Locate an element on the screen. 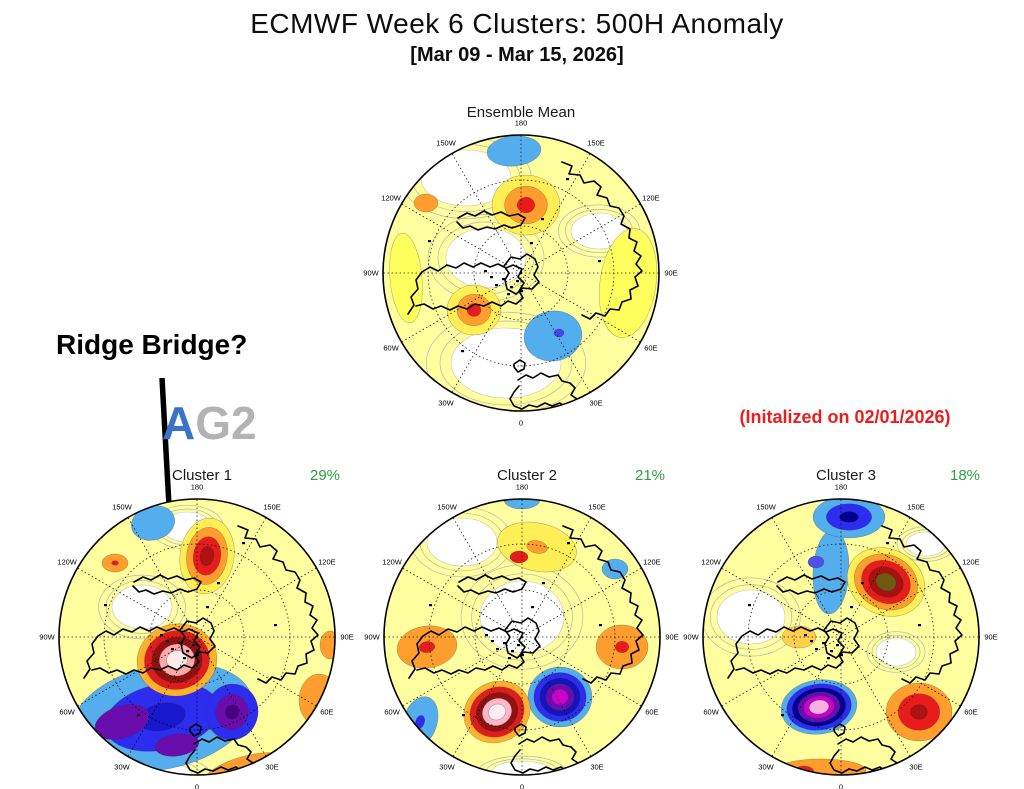 Image resolution: width=1024 pixels, height=789 pixels. ag2-watermark: AG2 is located at coordinates (209, 423).